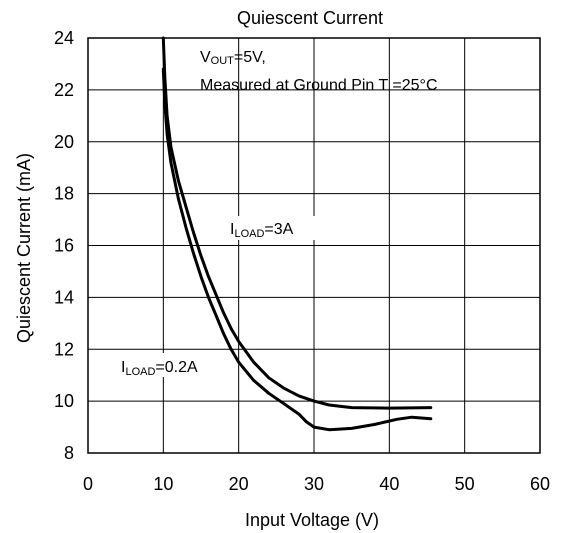 This screenshot has width=562, height=533. What do you see at coordinates (310, 18) in the screenshot?
I see `chart-title: Quiescent Current` at bounding box center [310, 18].